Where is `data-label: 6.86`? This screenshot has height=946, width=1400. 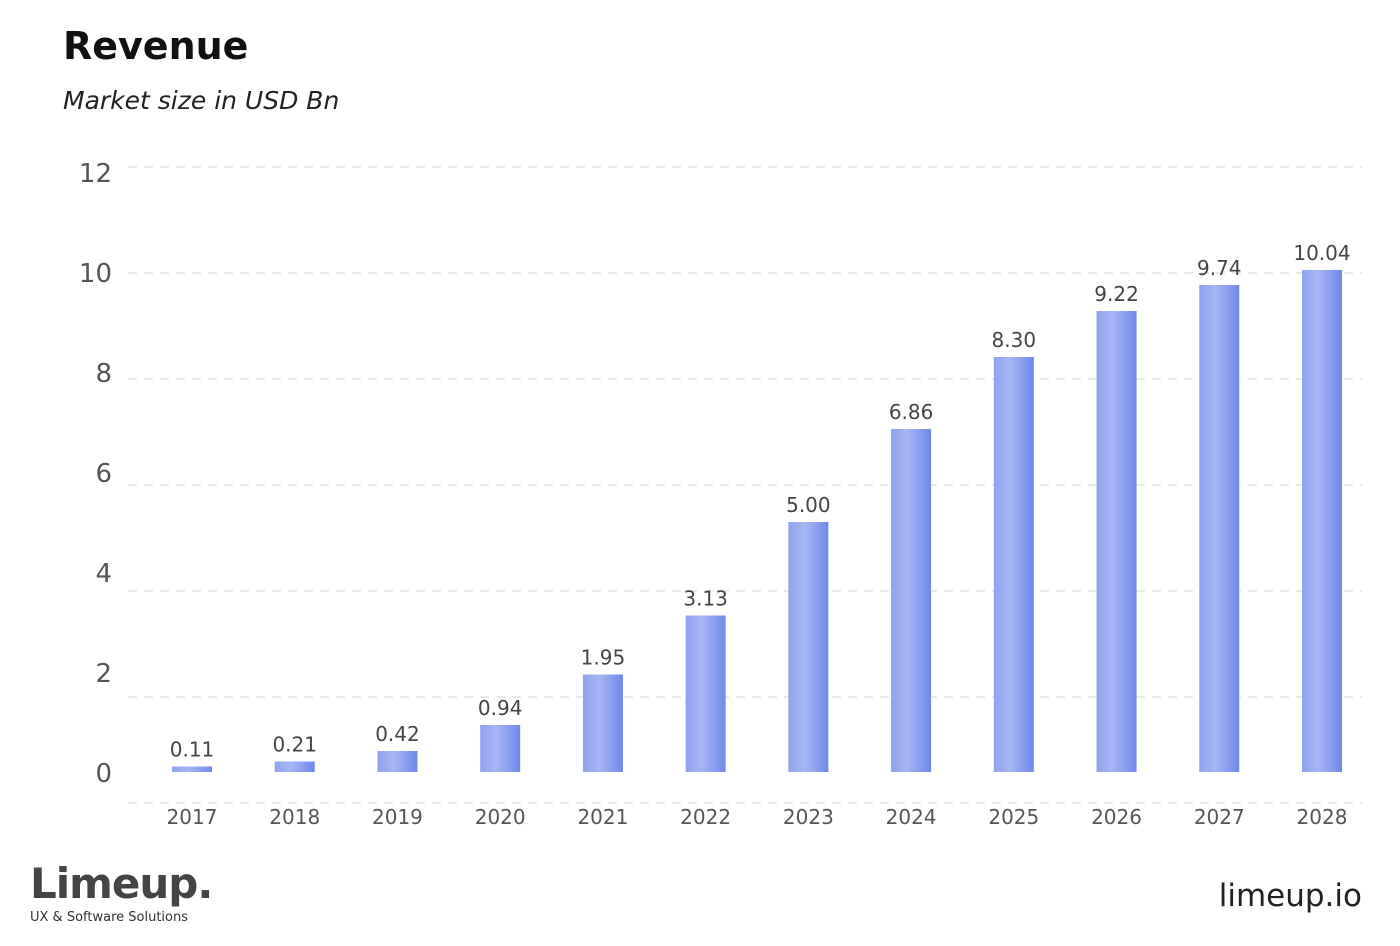 data-label: 6.86 is located at coordinates (911, 412).